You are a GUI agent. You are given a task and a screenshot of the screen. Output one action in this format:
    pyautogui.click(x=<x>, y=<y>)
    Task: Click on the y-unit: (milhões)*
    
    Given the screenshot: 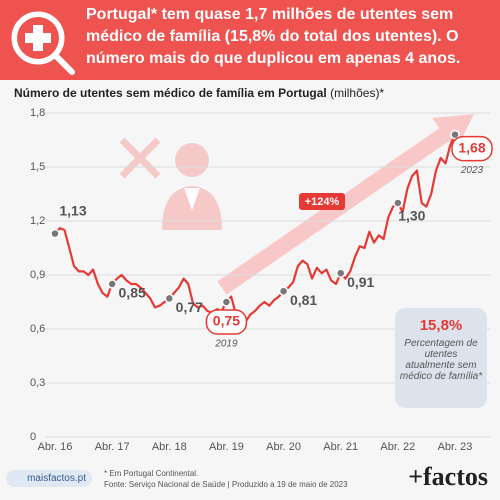 What is the action you would take?
    pyautogui.click(x=357, y=93)
    